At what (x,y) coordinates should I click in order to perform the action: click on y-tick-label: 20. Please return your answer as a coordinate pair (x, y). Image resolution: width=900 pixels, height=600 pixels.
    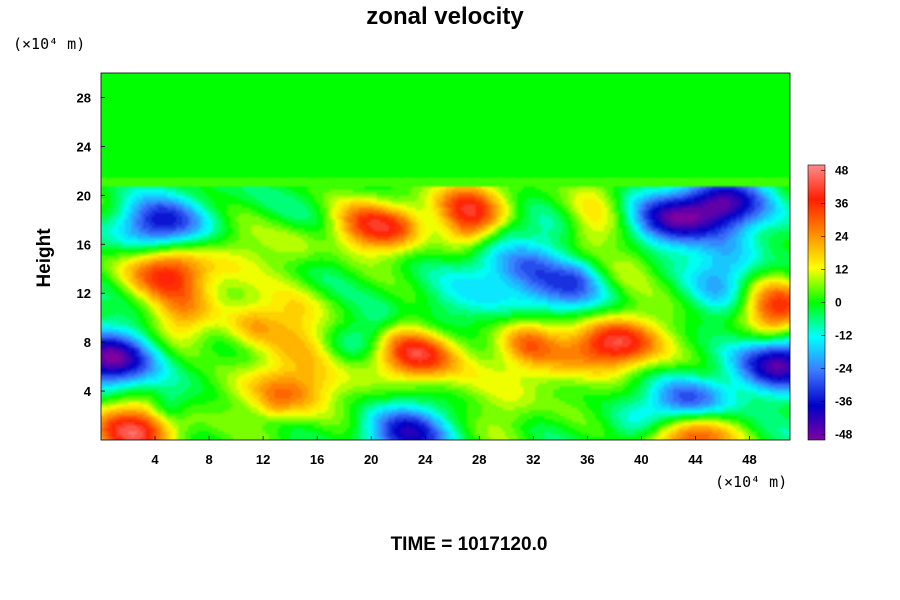
    Looking at the image, I should click on (84, 195).